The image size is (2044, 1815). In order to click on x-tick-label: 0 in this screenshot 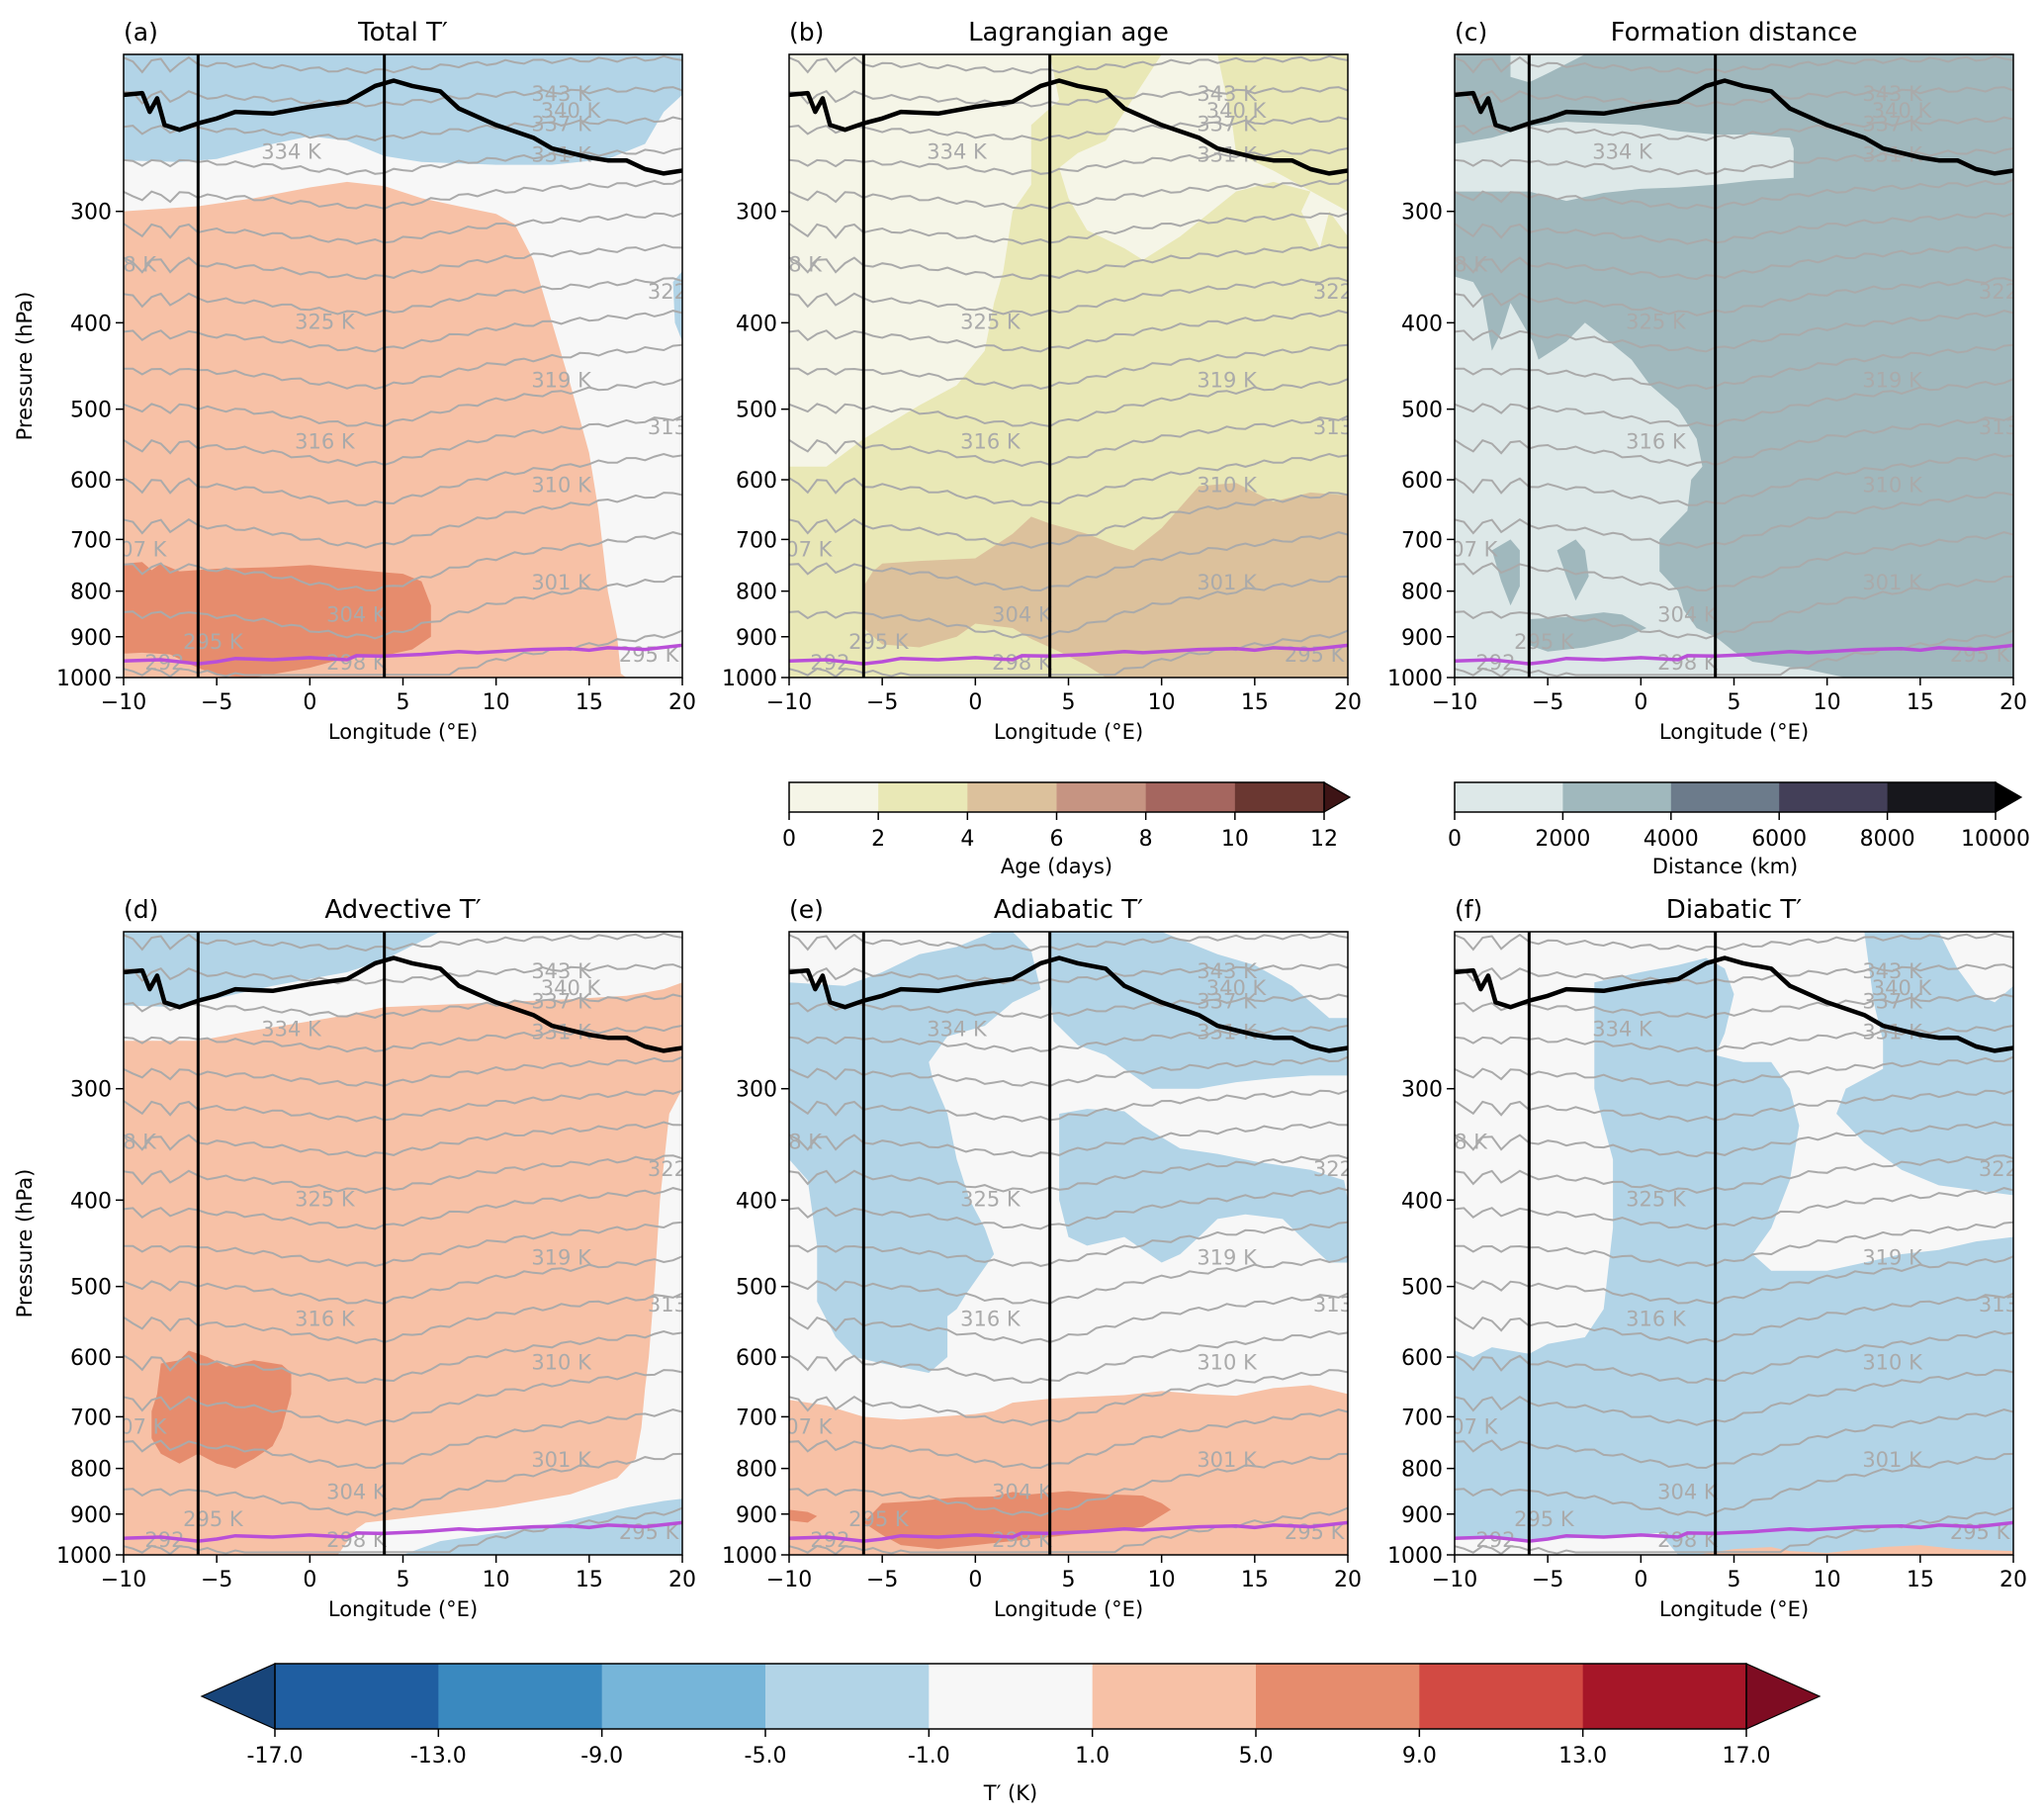, I will do `click(975, 1580)`.